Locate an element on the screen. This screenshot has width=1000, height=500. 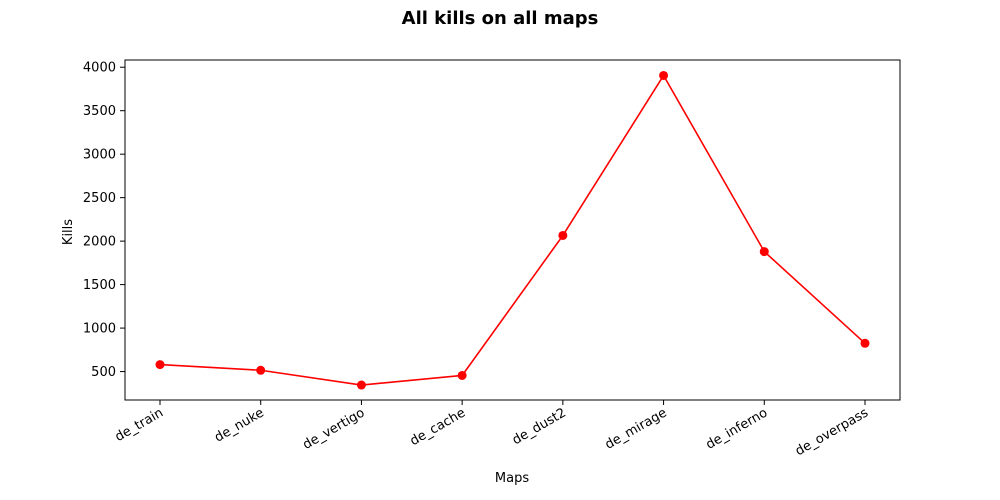
data-point-de-nuke is located at coordinates (261, 370).